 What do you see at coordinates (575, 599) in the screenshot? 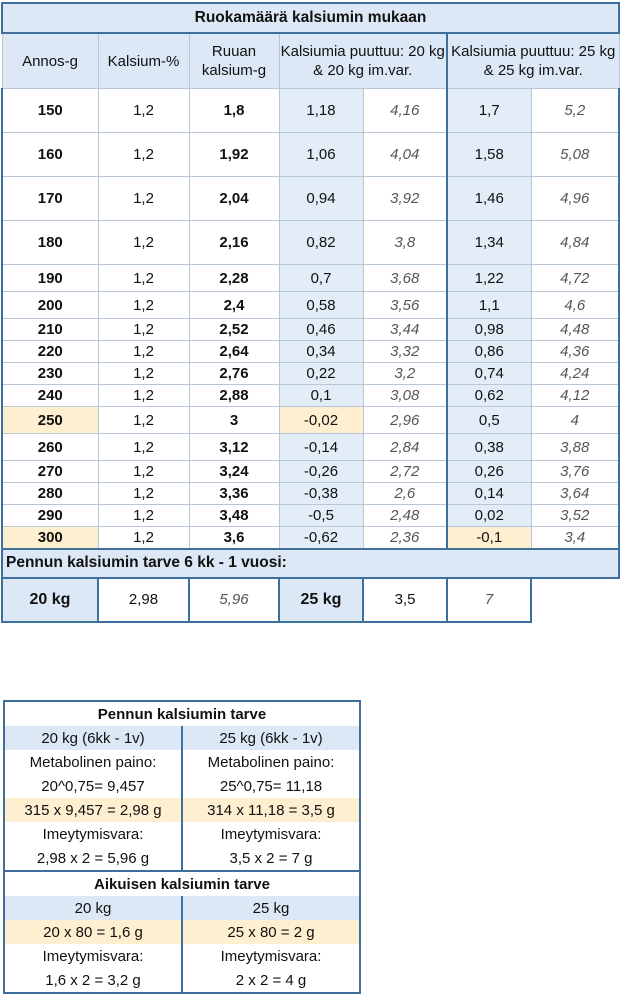
I see `empty-cell` at bounding box center [575, 599].